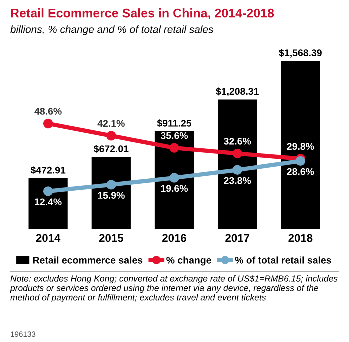  What do you see at coordinates (174, 188) in the screenshot?
I see `data-label: 19.6%` at bounding box center [174, 188].